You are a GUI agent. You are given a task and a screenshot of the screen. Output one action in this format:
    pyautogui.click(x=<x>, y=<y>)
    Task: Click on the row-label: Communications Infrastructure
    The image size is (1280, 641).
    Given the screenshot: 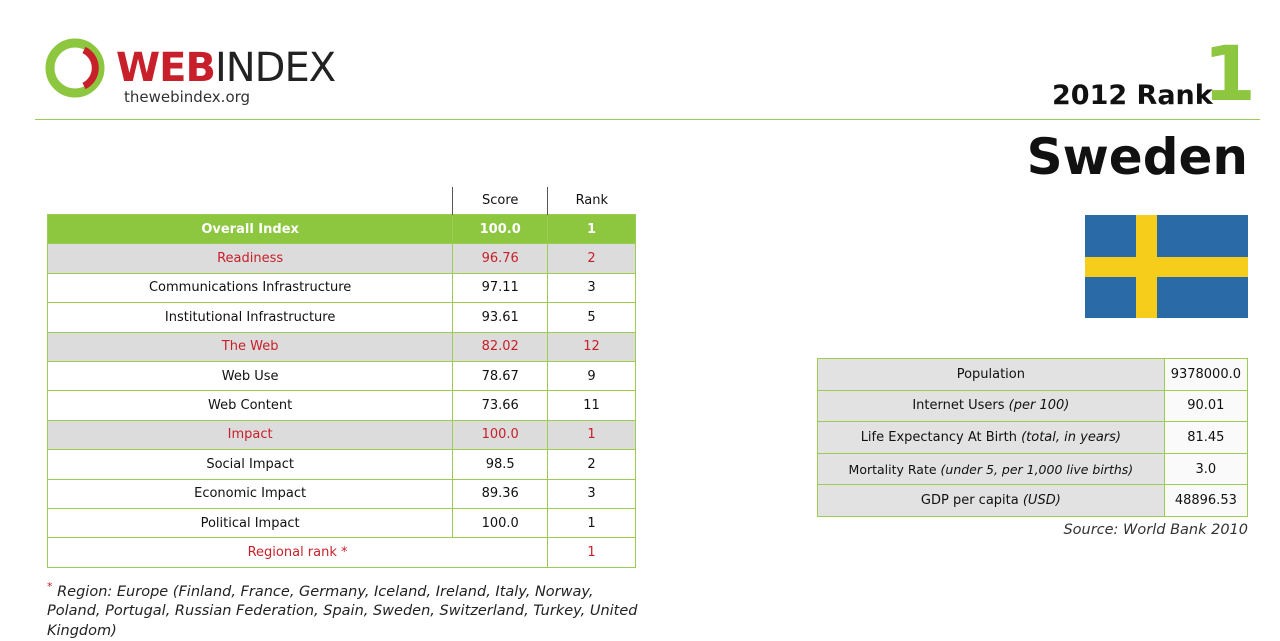 What is the action you would take?
    pyautogui.click(x=250, y=288)
    